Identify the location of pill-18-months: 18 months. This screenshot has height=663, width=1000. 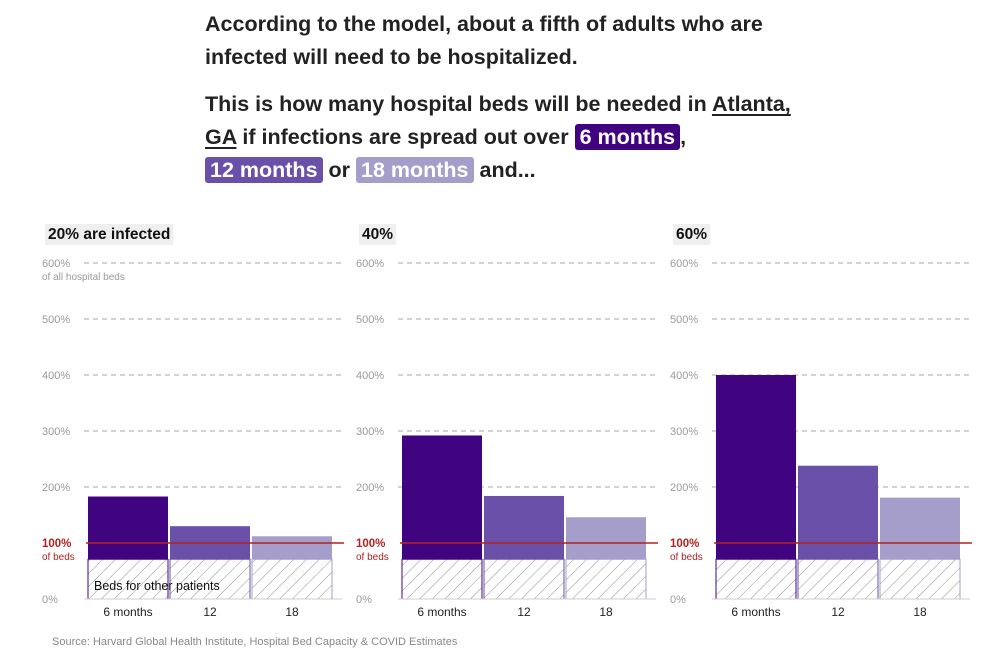
(414, 170).